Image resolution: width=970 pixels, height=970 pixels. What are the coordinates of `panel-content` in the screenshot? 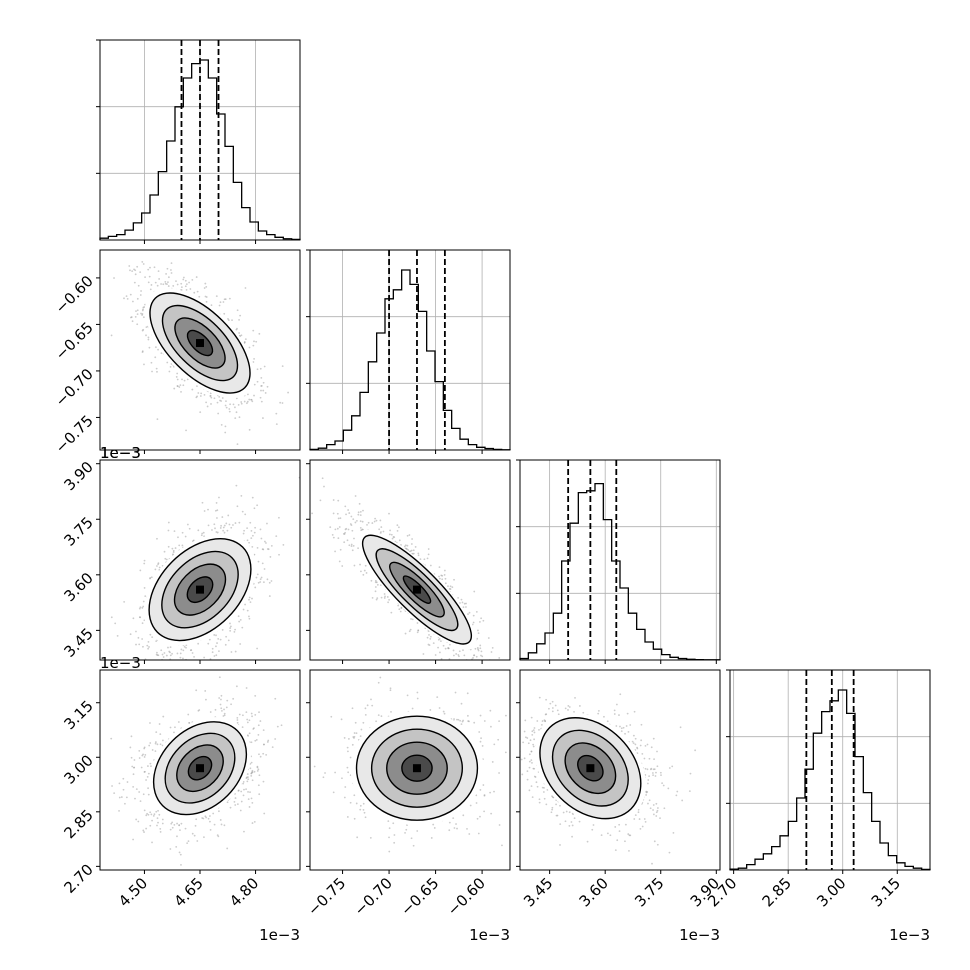 It's located at (196, 771).